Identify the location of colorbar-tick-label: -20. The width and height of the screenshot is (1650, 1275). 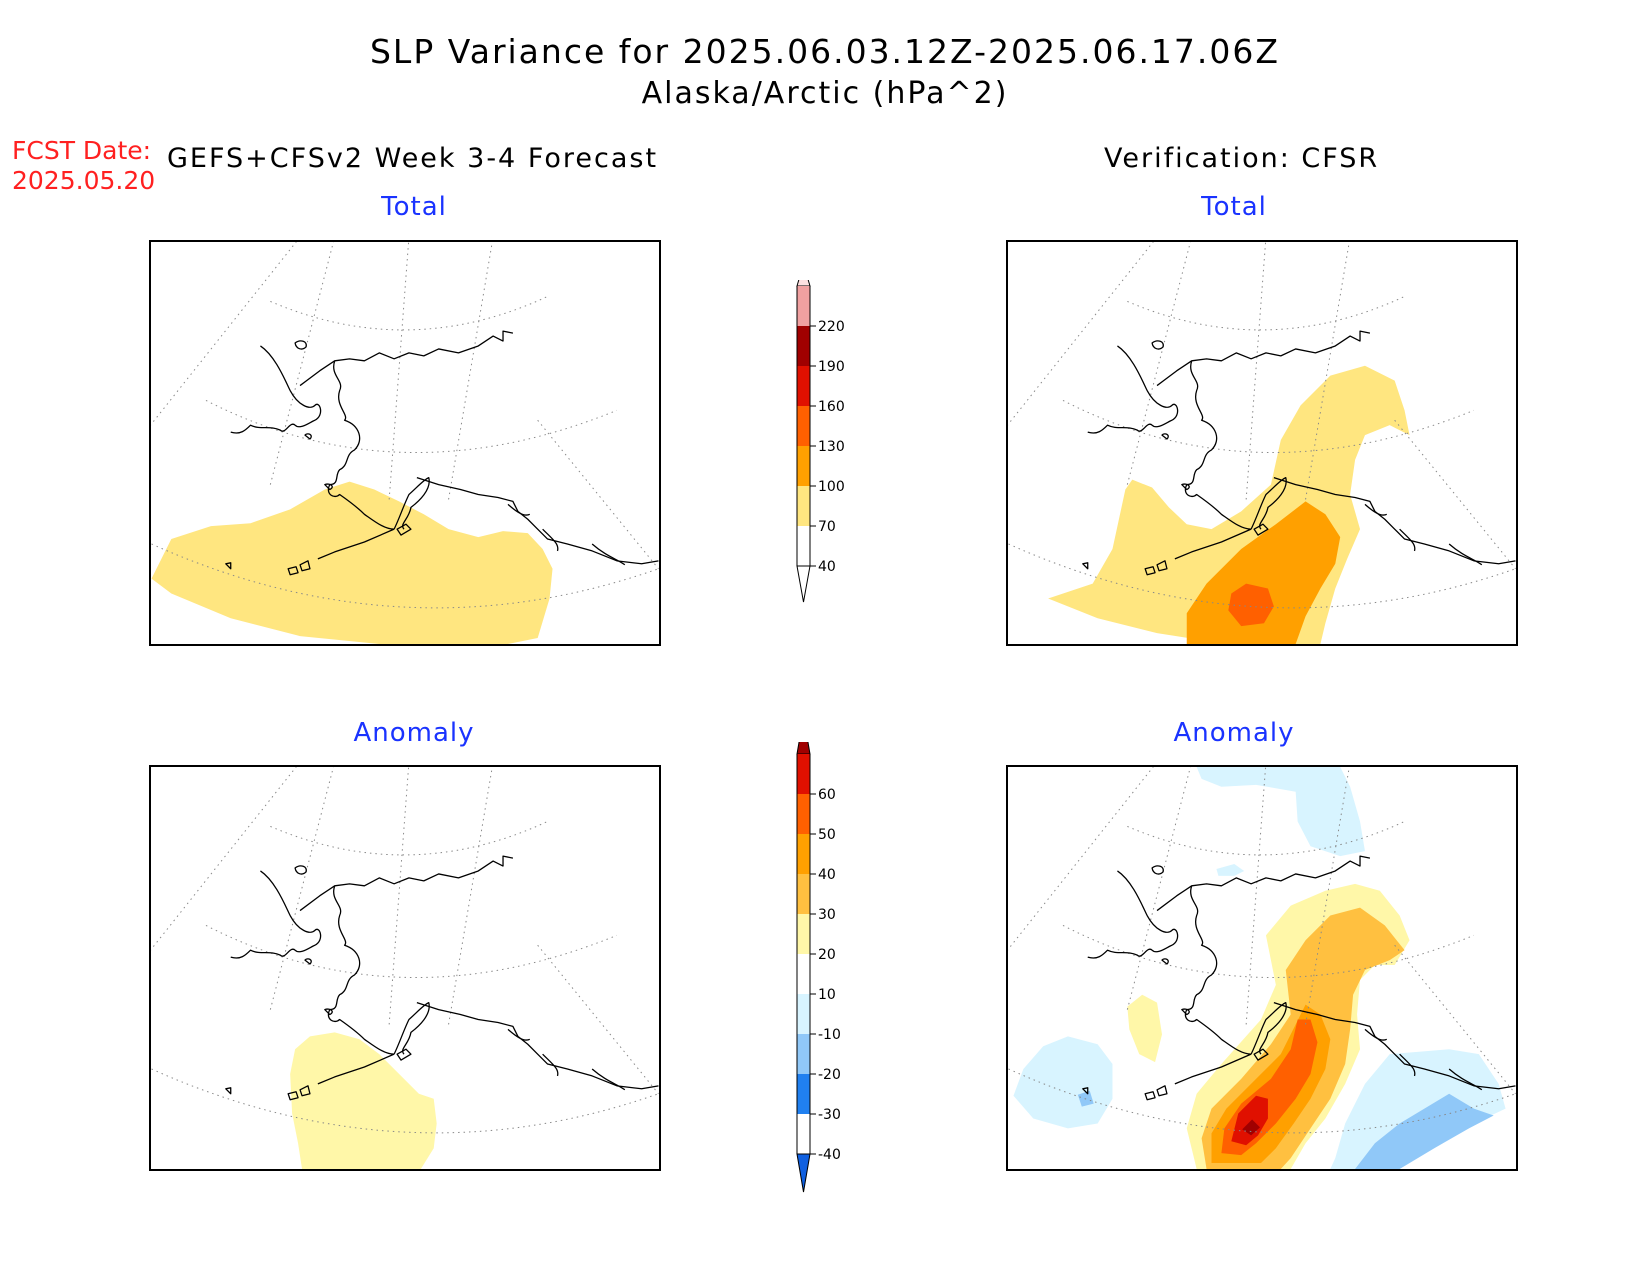
(829, 1075).